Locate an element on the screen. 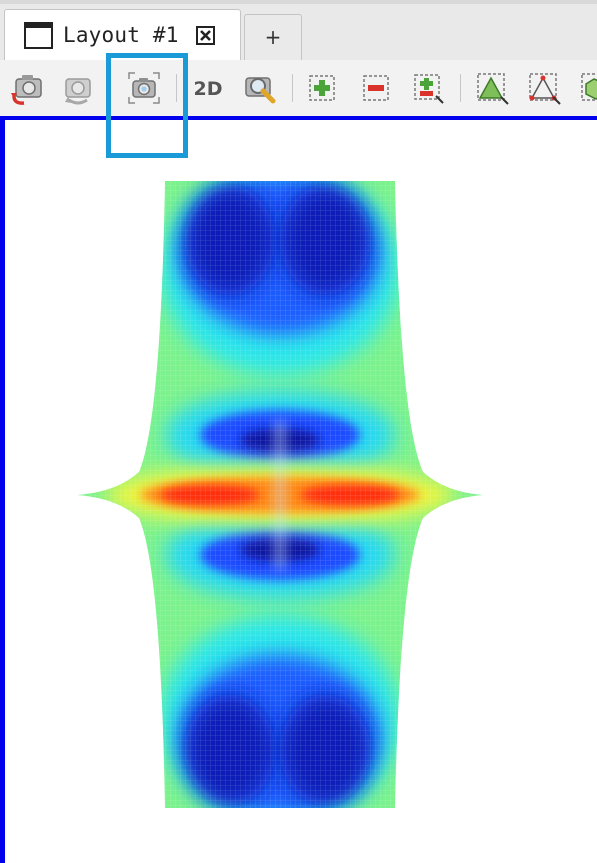 This screenshot has height=863, width=597. block-select-icon is located at coordinates (589, 87).